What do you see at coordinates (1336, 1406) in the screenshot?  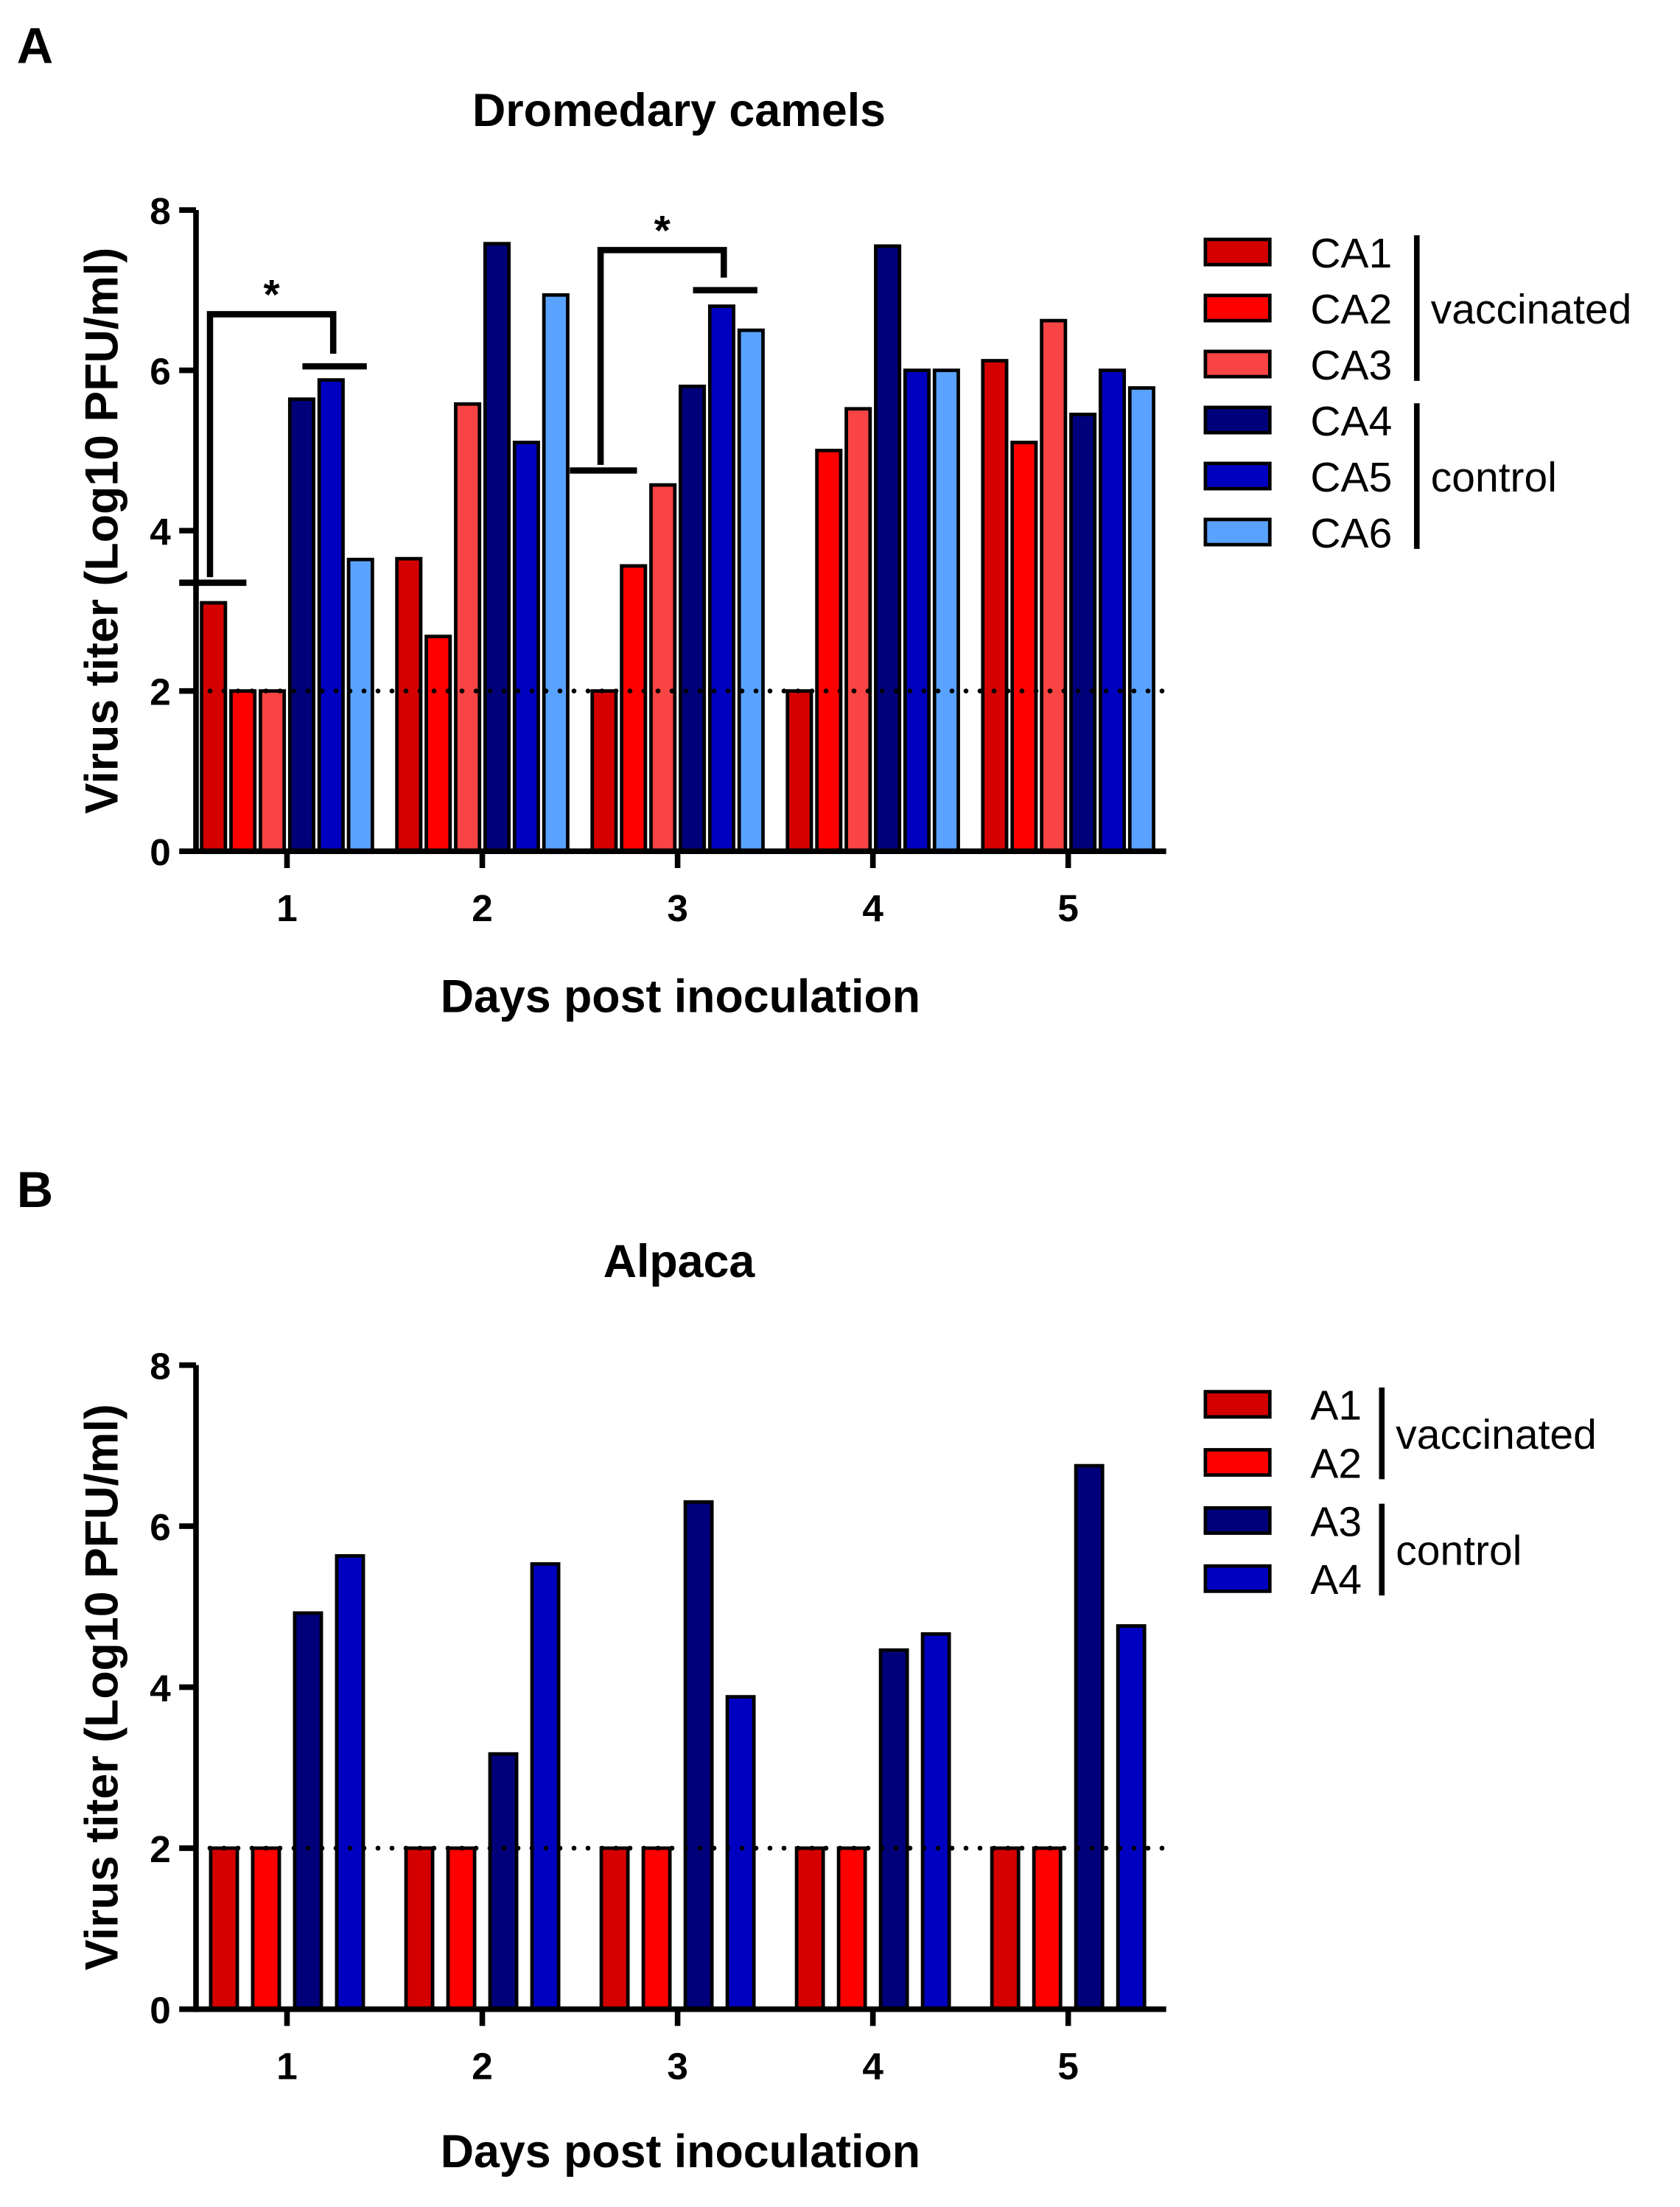 I see `legend-label-a1: A1` at bounding box center [1336, 1406].